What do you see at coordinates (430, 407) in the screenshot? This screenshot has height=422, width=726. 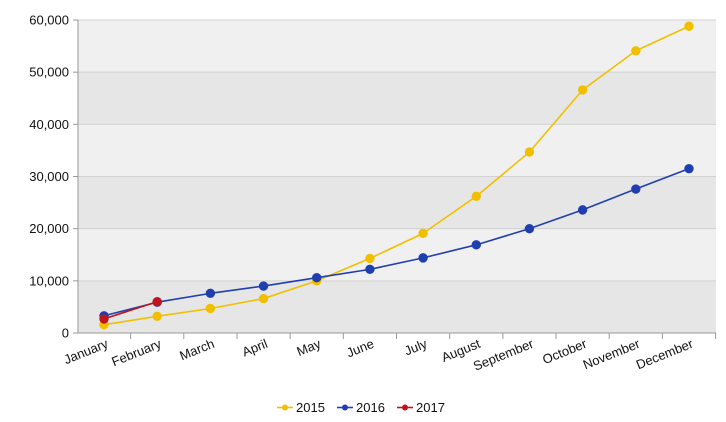 I see `legend-label: 2017` at bounding box center [430, 407].